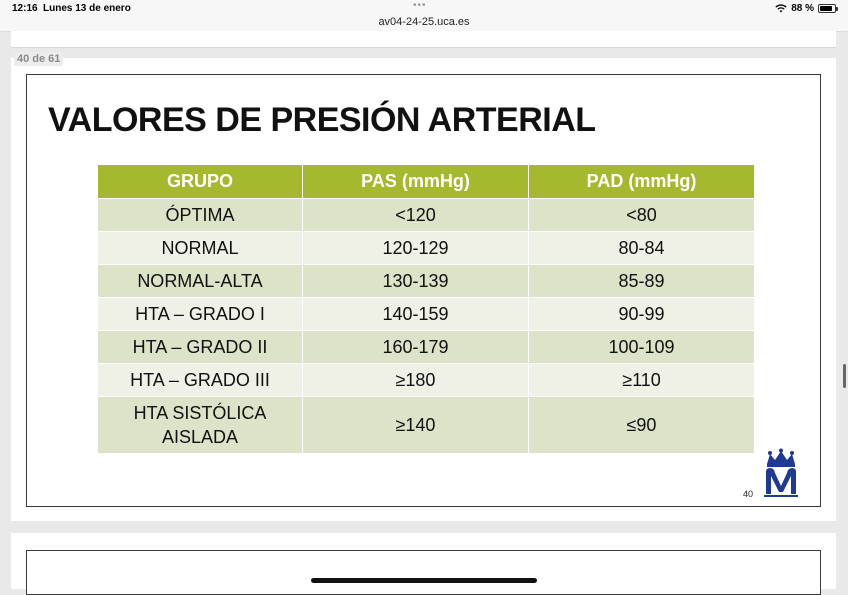 This screenshot has width=848, height=595. Describe the element at coordinates (87, 8) in the screenshot. I see `status-date: Lunes 13 de enero` at that location.